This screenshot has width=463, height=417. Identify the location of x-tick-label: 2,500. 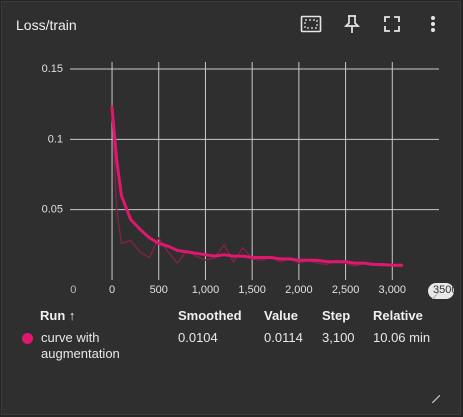
(346, 290).